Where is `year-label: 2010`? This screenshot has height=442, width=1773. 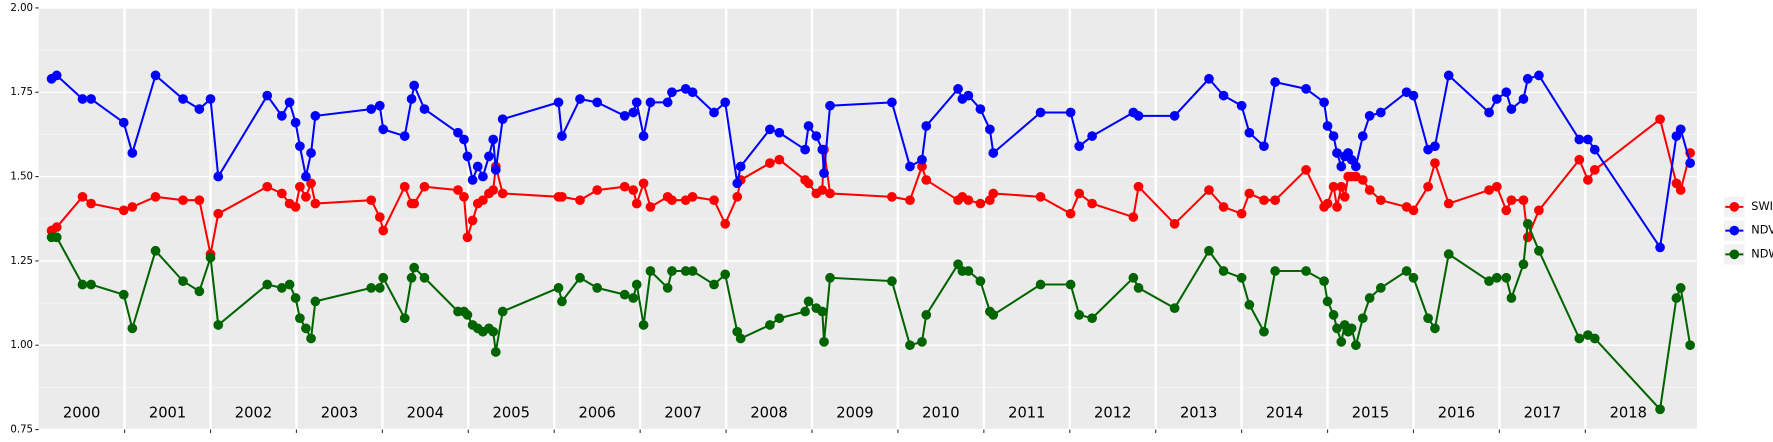 year-label: 2010 is located at coordinates (940, 413).